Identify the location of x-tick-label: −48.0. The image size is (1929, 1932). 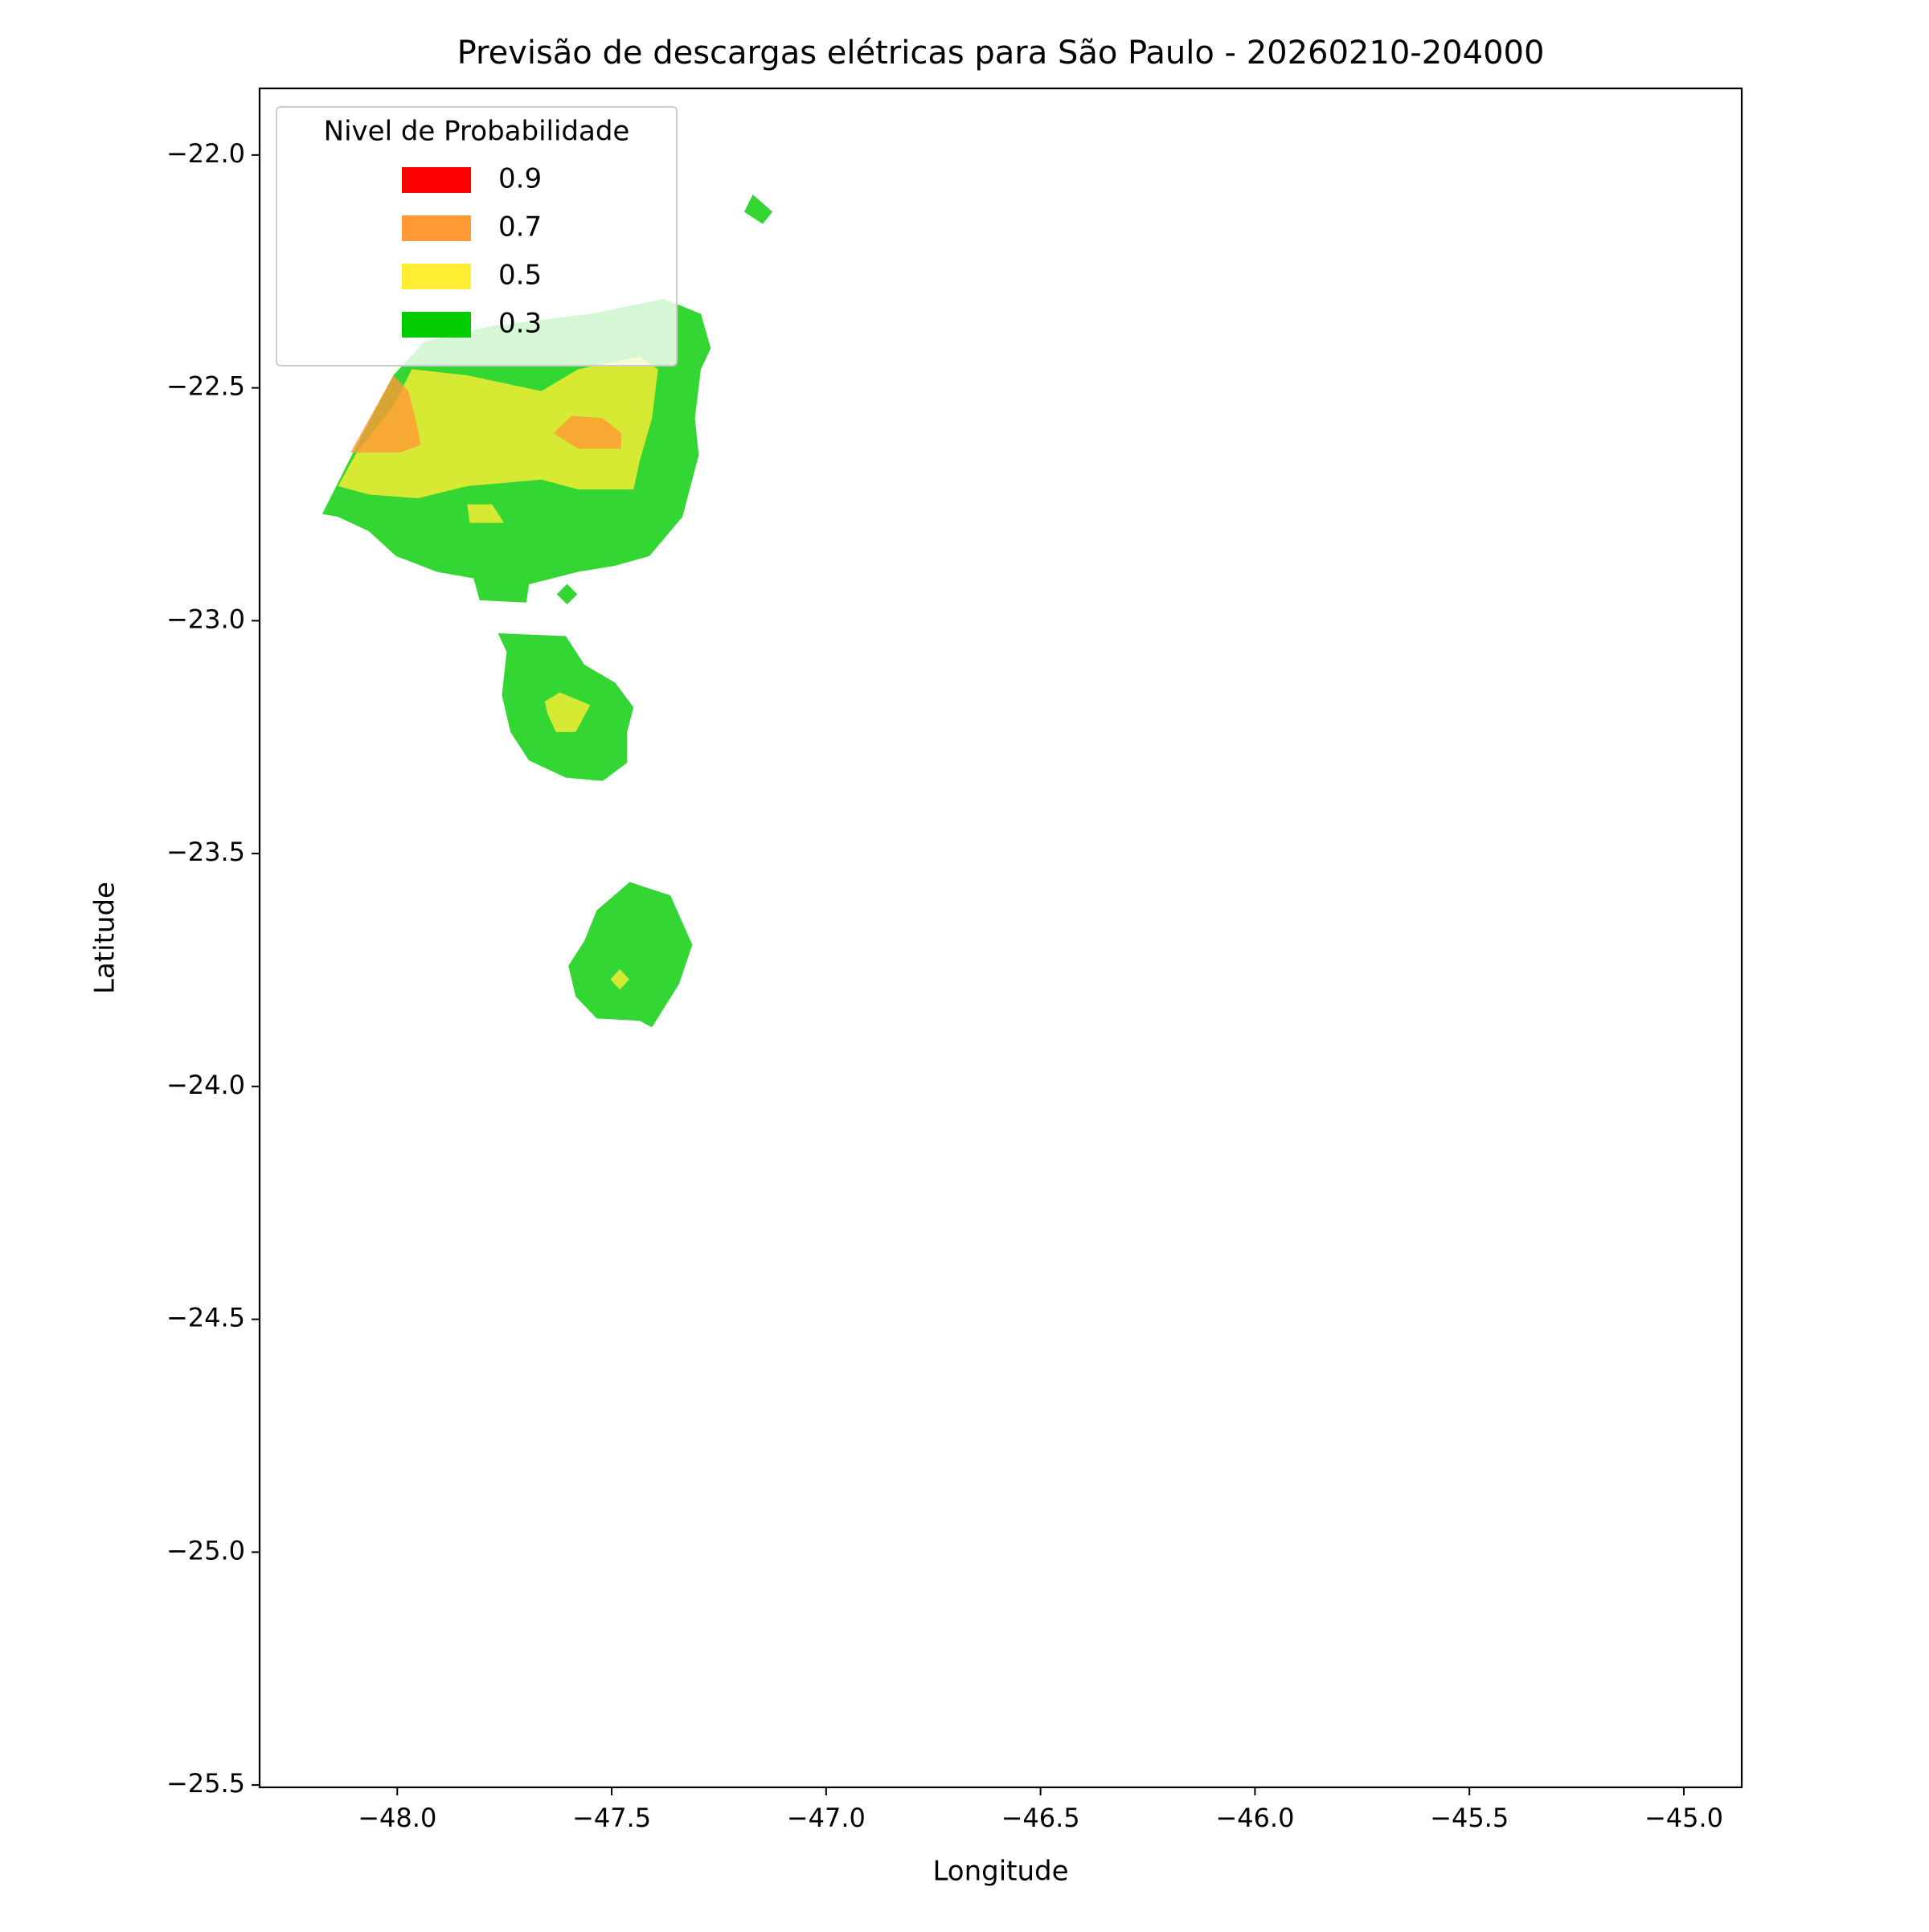
(397, 1818).